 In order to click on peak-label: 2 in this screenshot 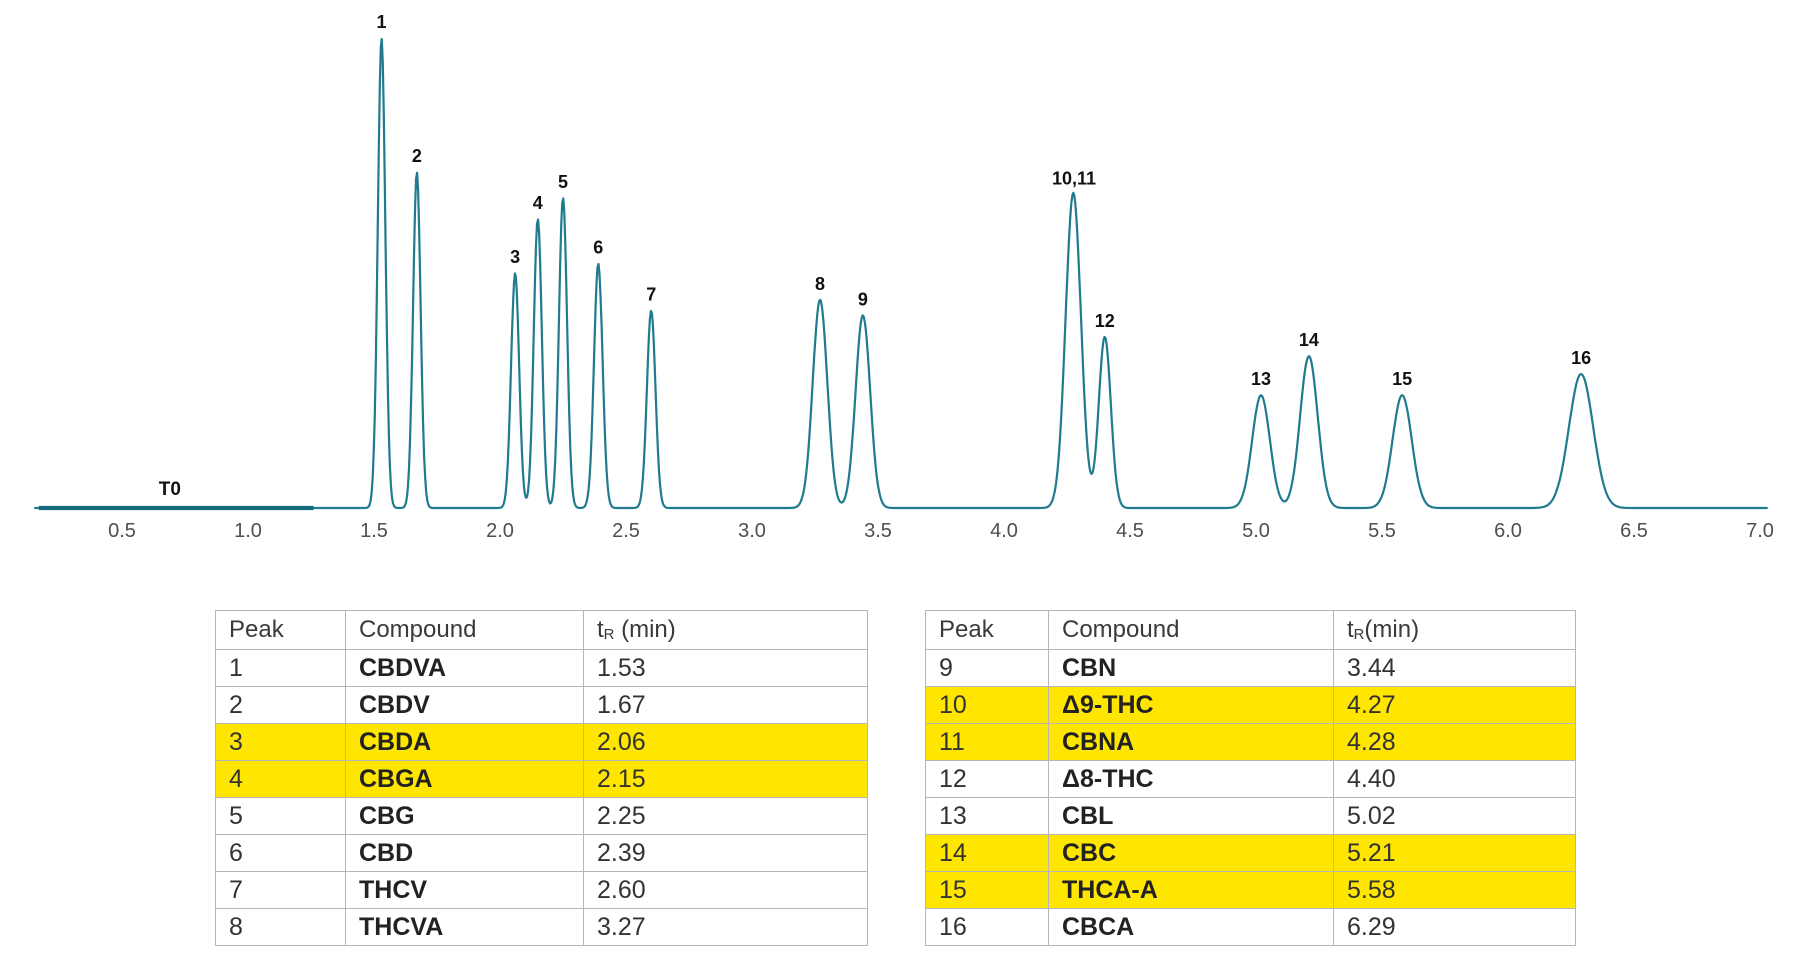, I will do `click(417, 156)`.